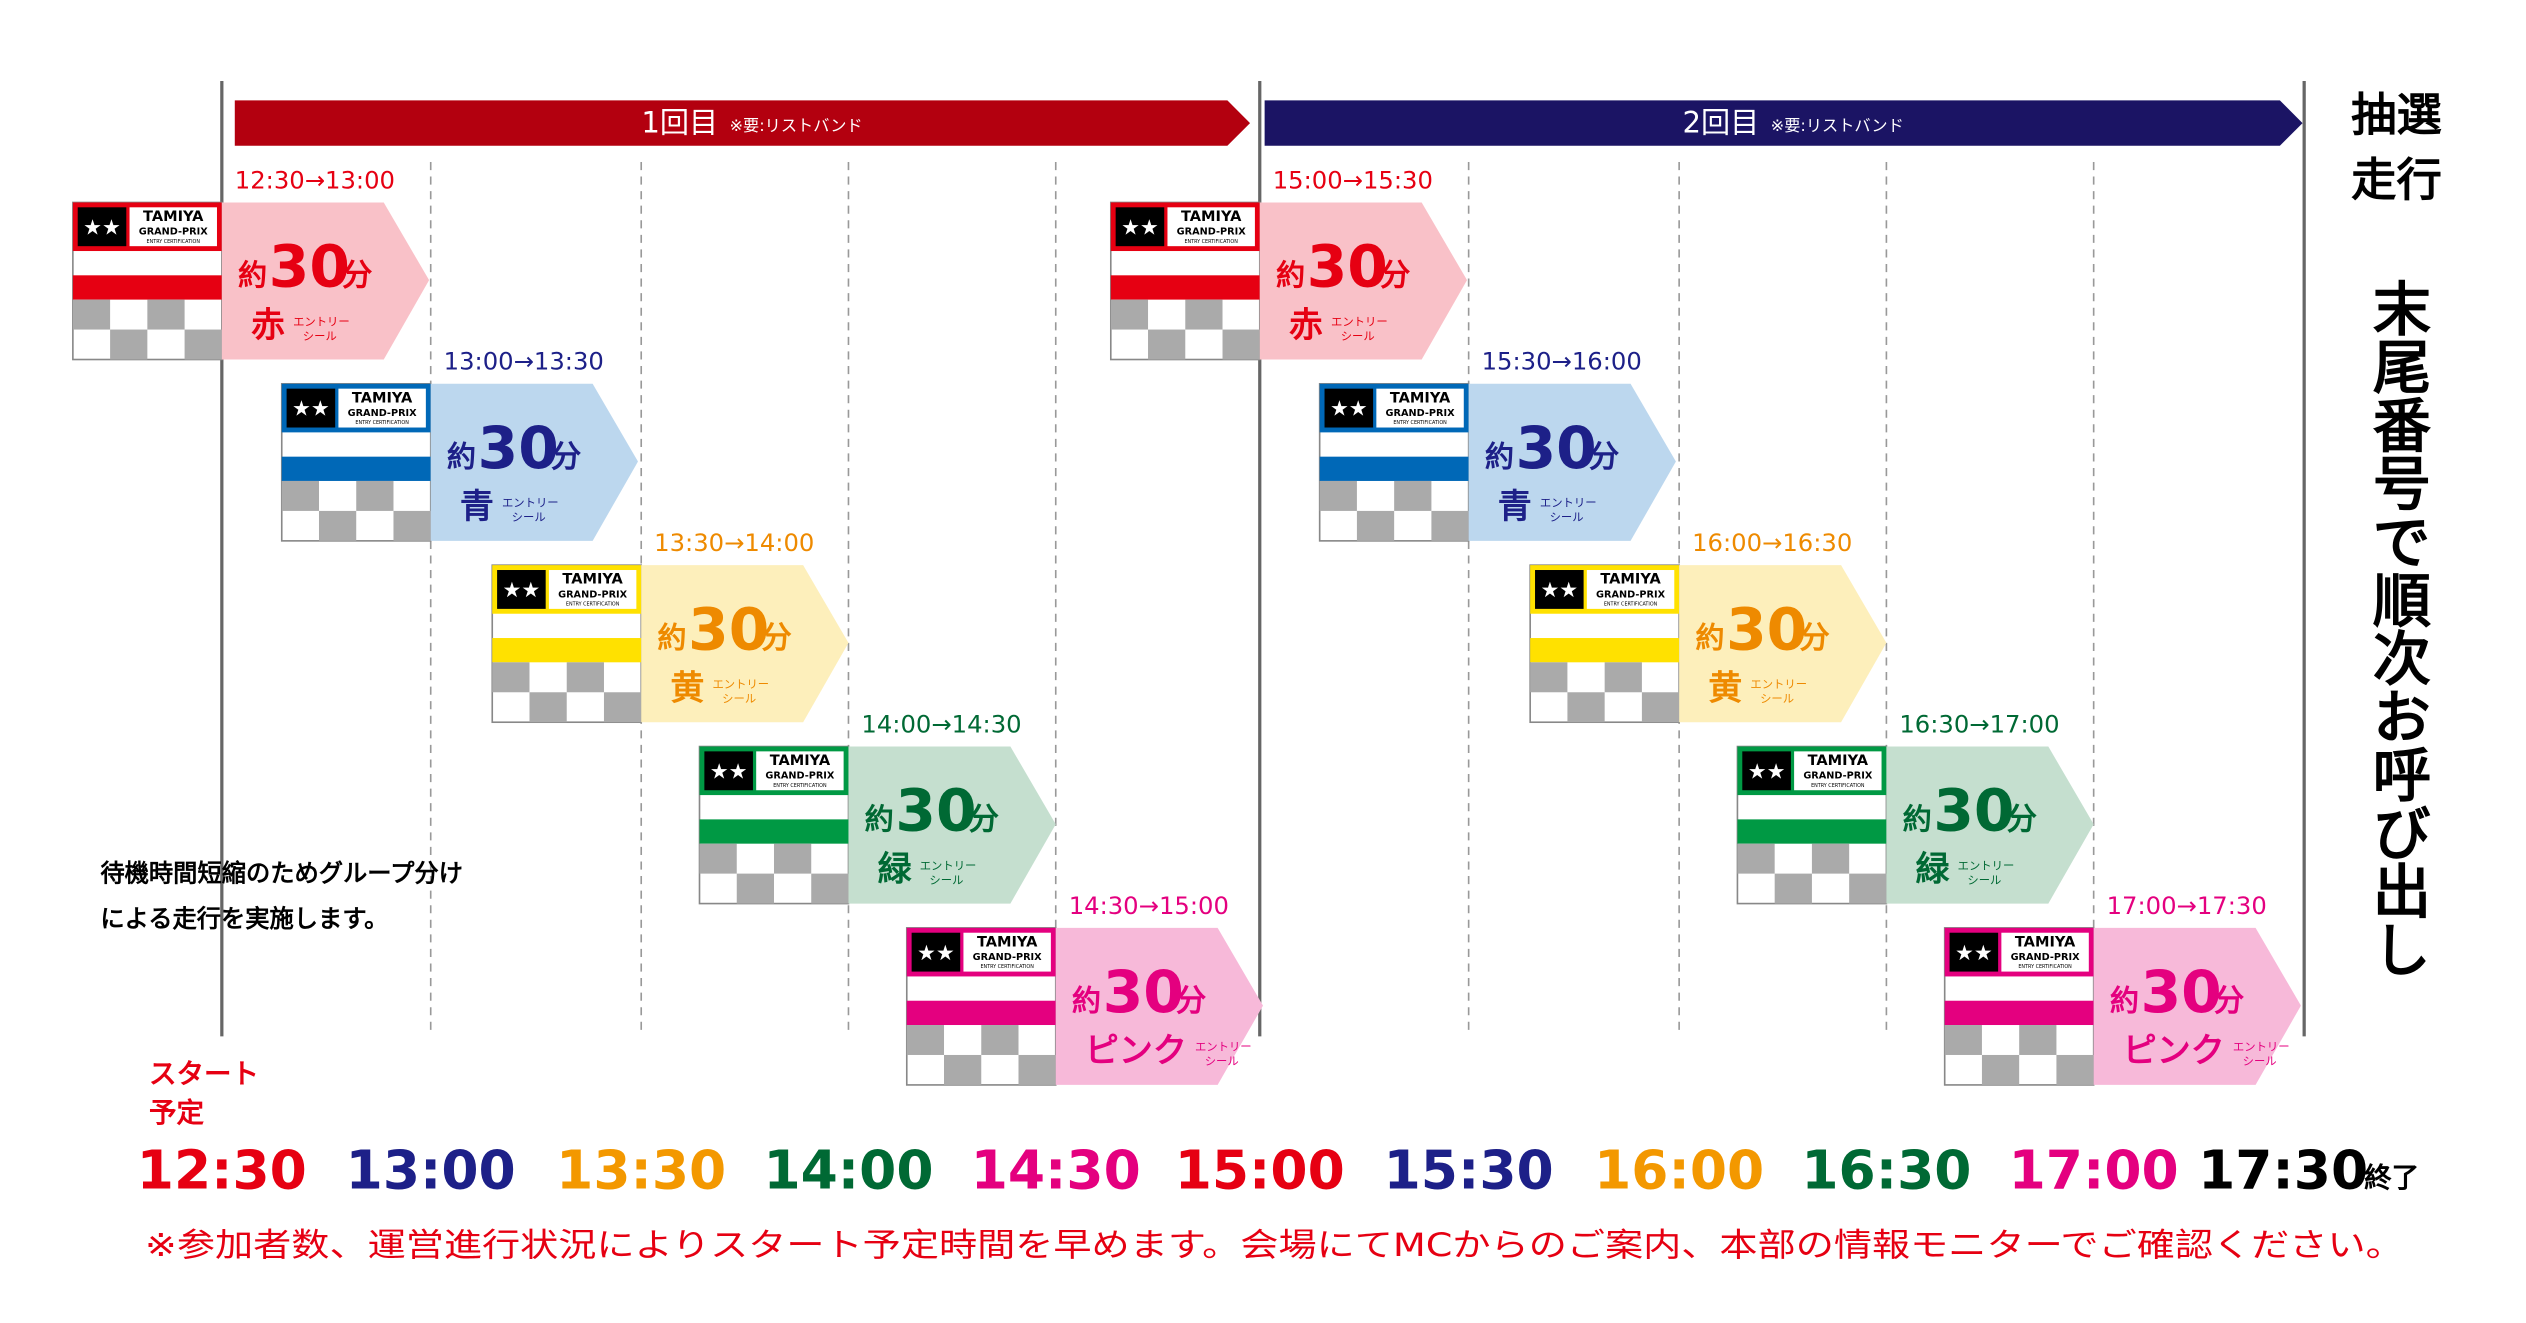 This screenshot has height=1323, width=2526. Describe the element at coordinates (848, 1170) in the screenshot. I see `timeline-time: 14:00` at that location.